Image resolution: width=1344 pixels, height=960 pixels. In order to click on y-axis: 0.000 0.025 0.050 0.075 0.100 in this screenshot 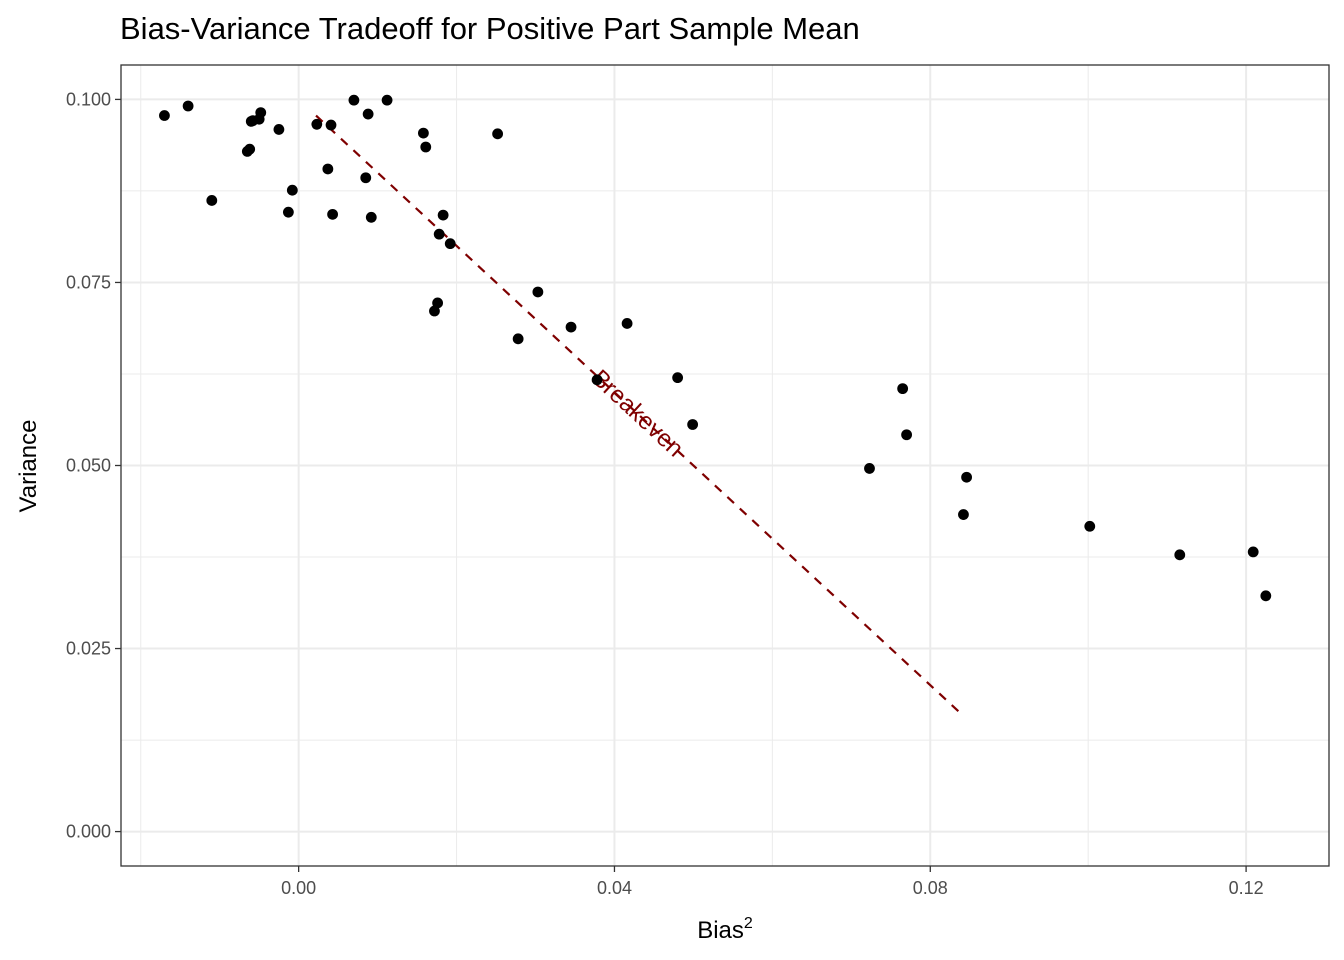, I will do `click(93, 465)`.